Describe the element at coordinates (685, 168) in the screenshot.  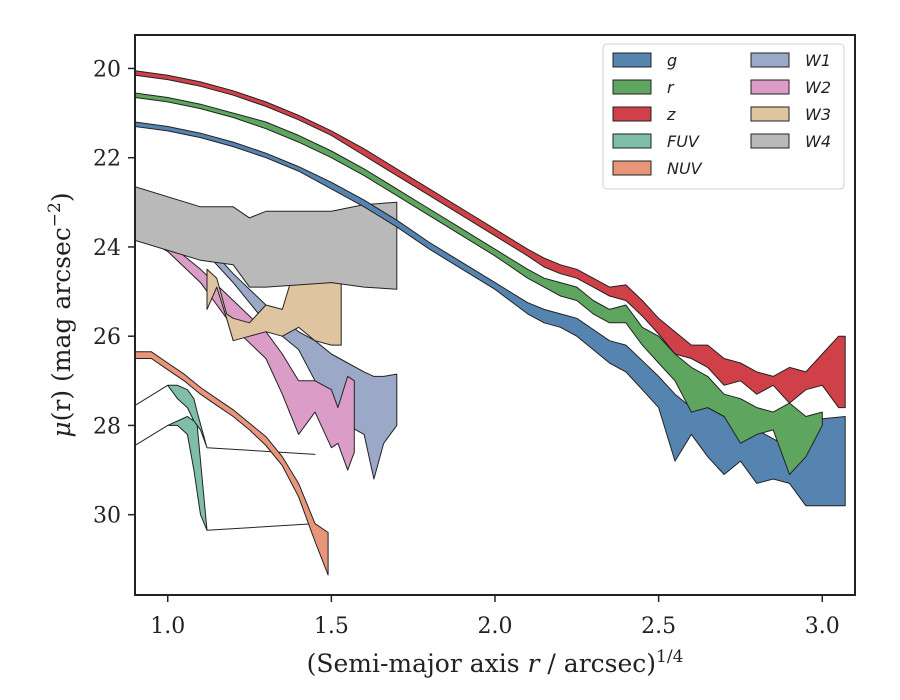
I see `legend-label-nuv: NUV` at that location.